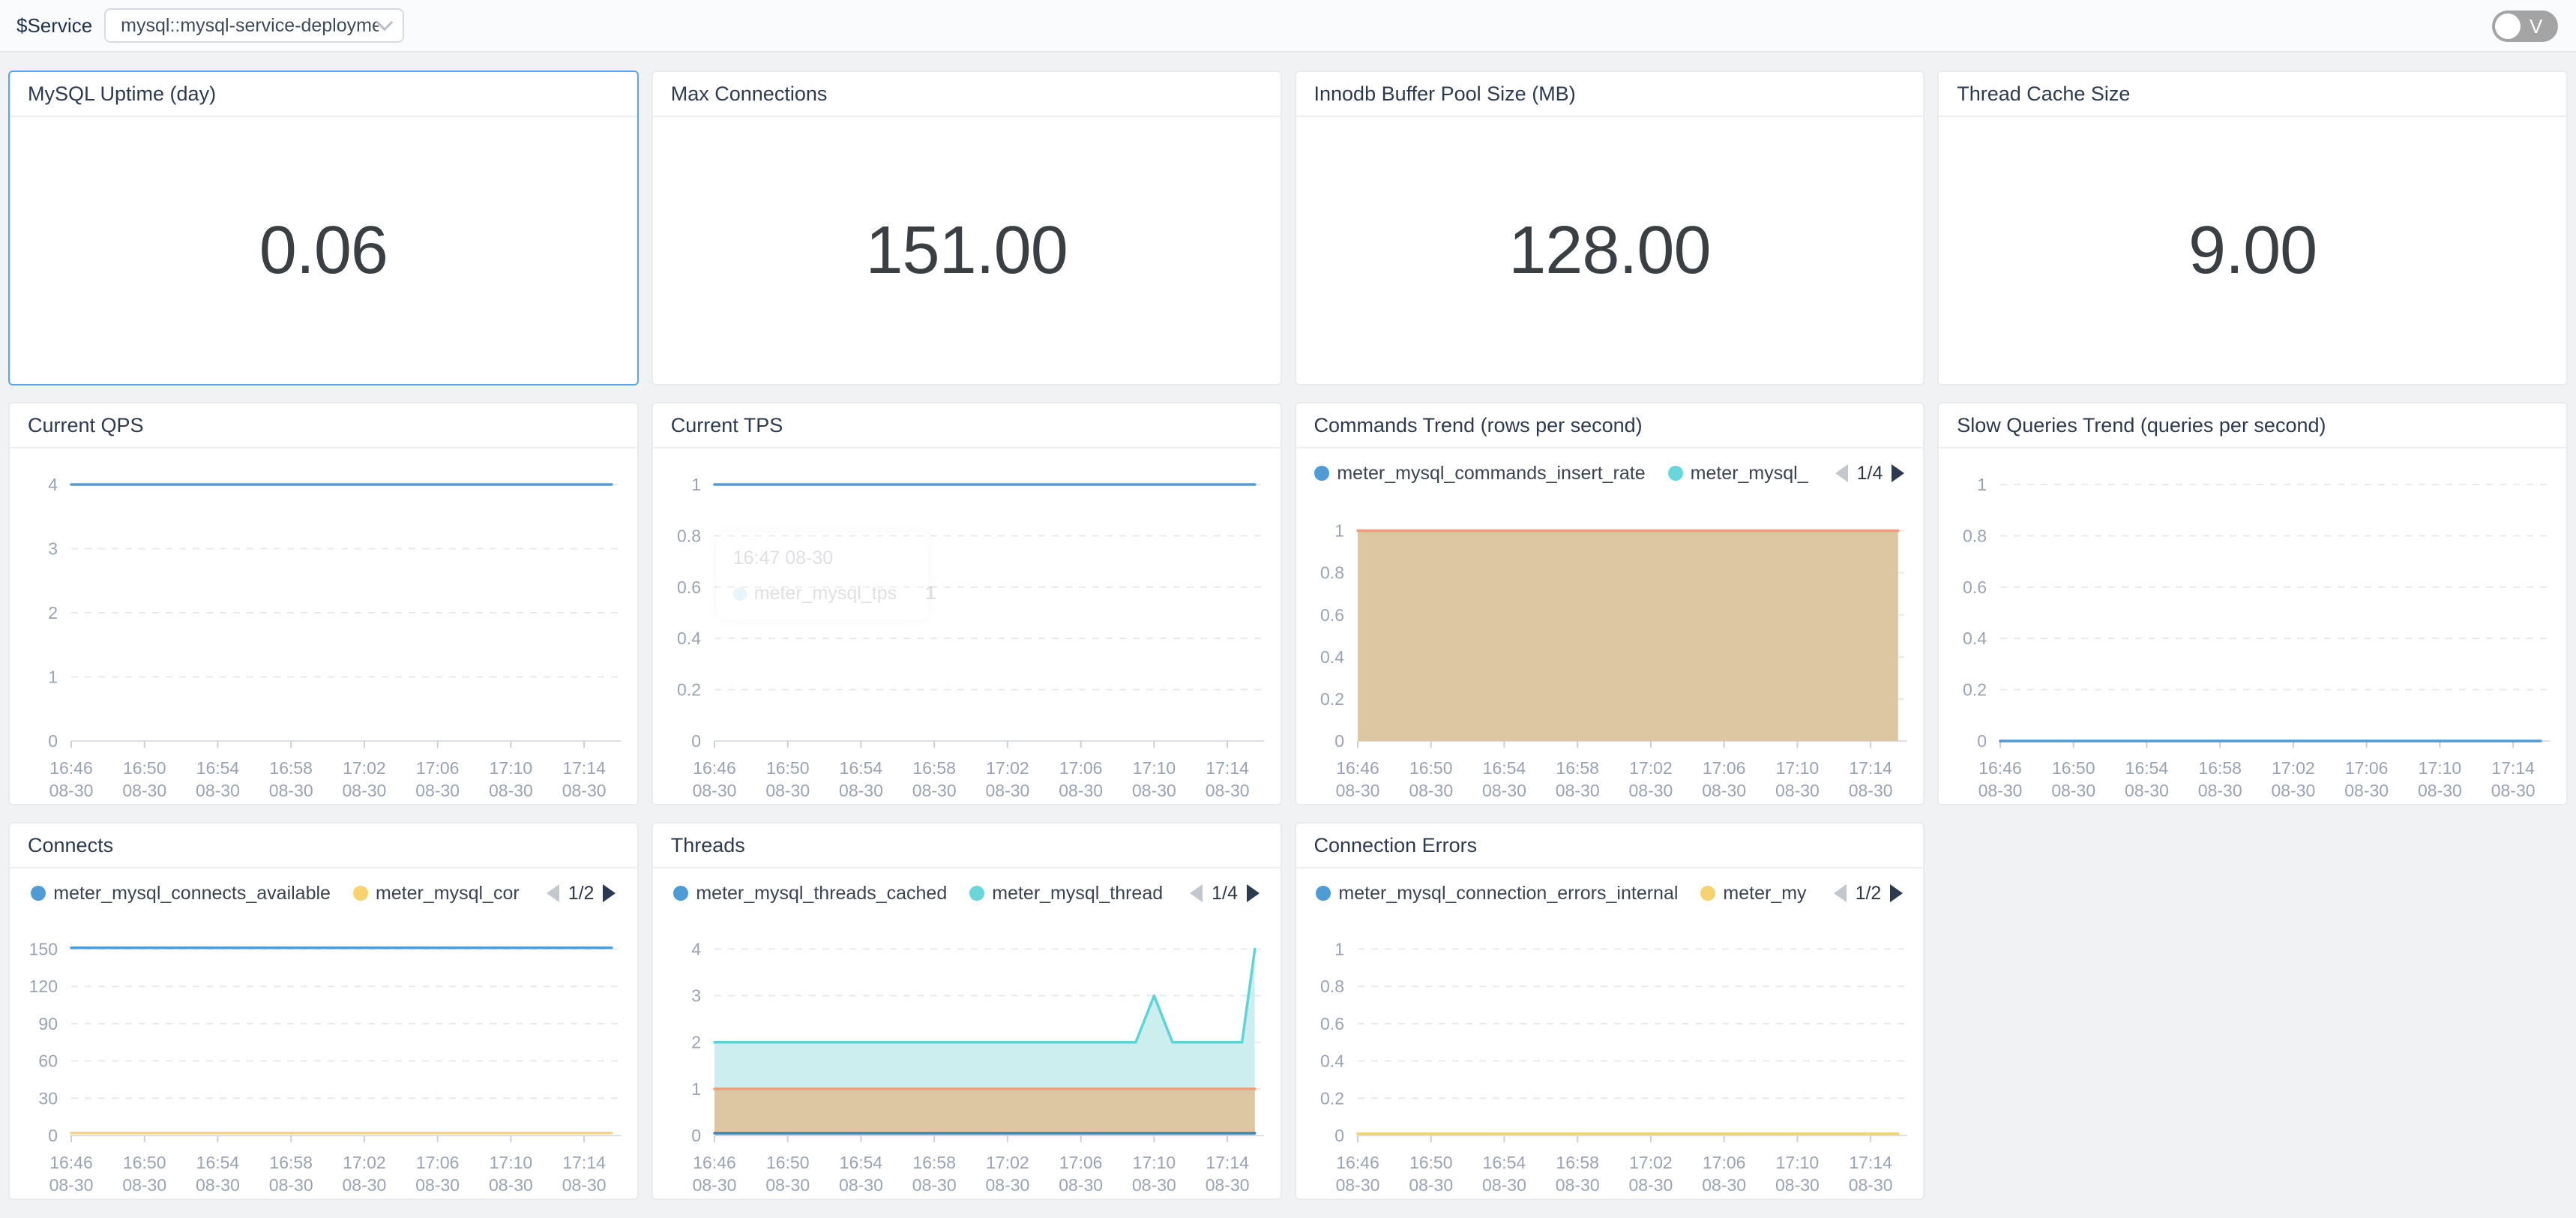  Describe the element at coordinates (2253, 250) in the screenshot. I see `stat-value: 9.00` at that location.